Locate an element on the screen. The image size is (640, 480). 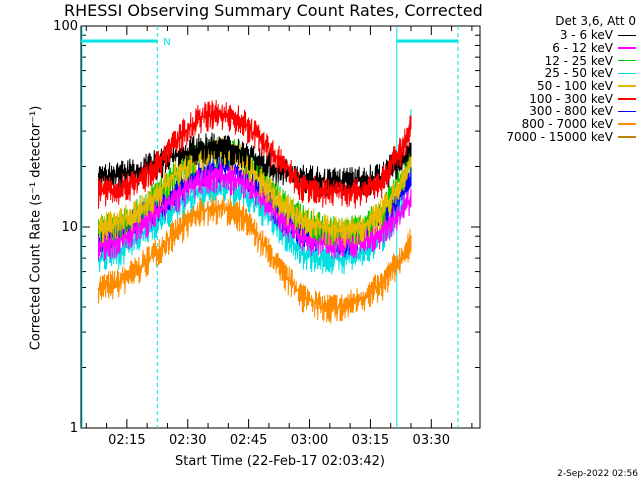
legend-item: 100 - 300 keV is located at coordinates (561, 98).